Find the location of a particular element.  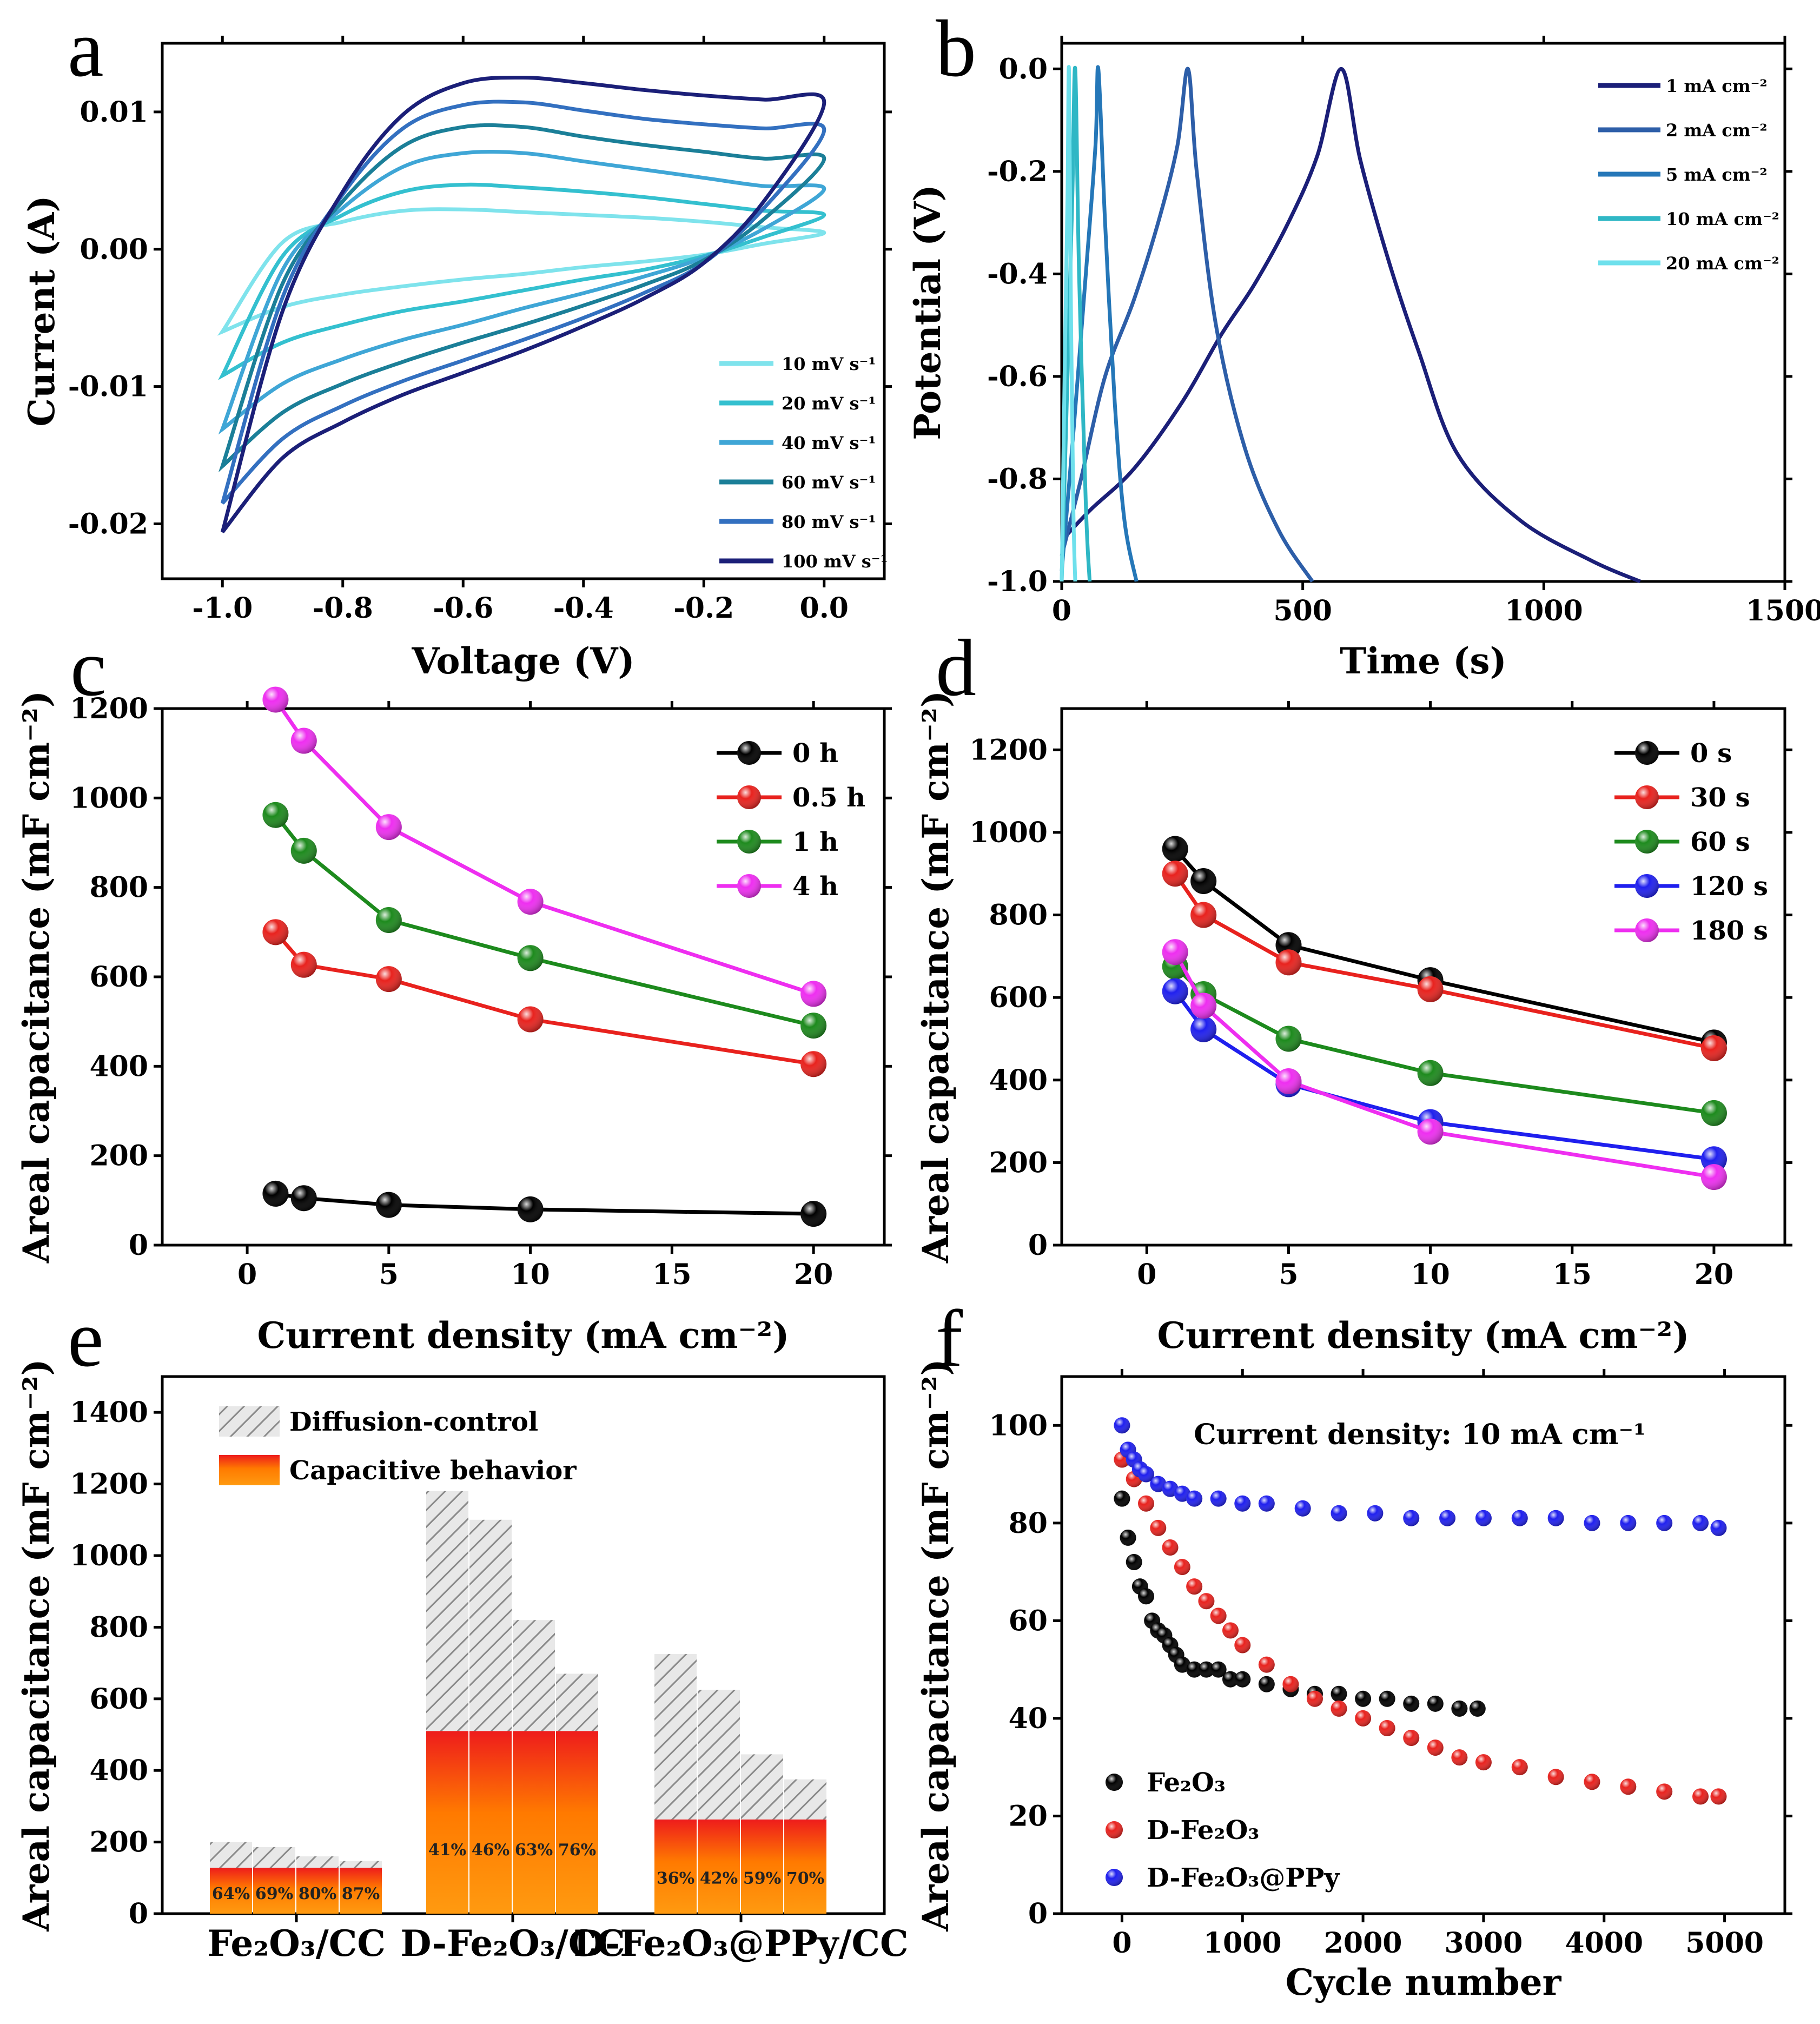

y-tick-label: -0.4 is located at coordinates (1017, 273).